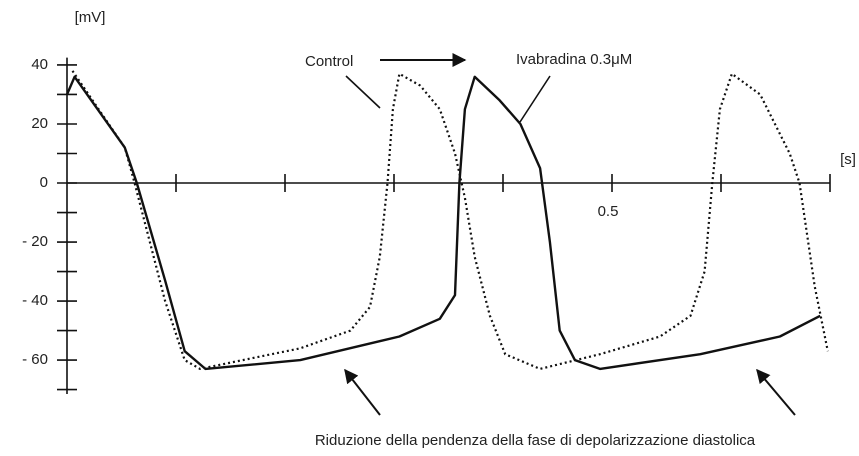 The height and width of the screenshot is (456, 859). What do you see at coordinates (574, 59) in the screenshot?
I see `series-label: Ivabradina 0.3μM` at bounding box center [574, 59].